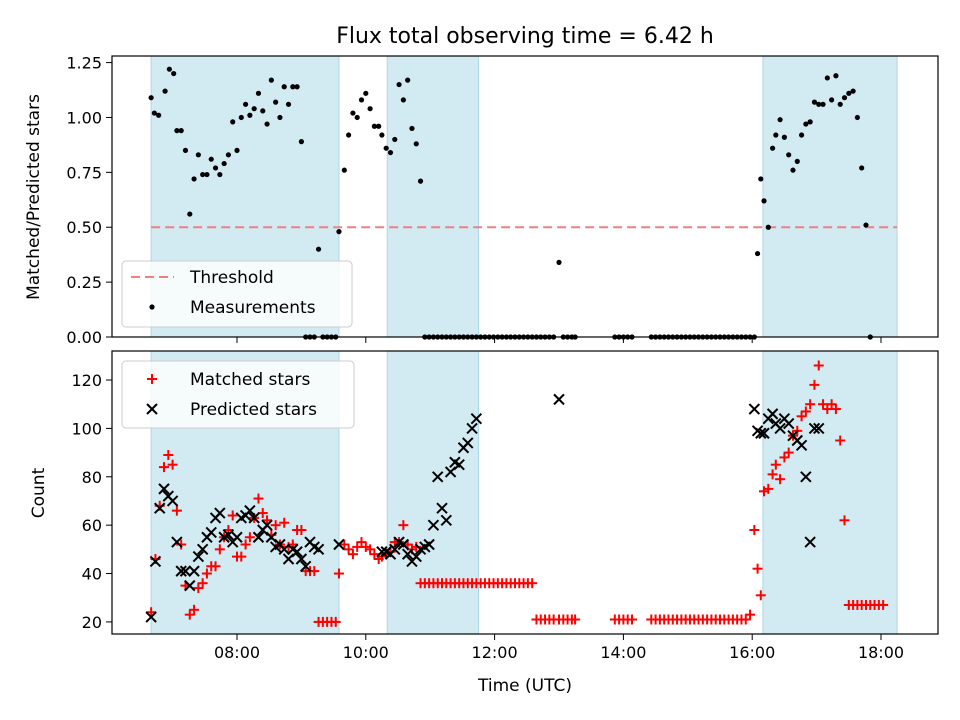 The image size is (960, 720). I want to click on chart-title: Flux total observing time = 6.42 h, so click(525, 36).